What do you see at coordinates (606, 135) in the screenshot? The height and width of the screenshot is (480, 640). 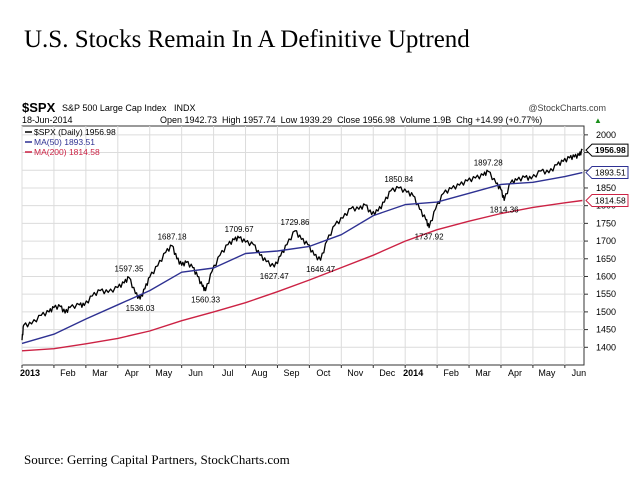 I see `y-tick-label: 2000` at bounding box center [606, 135].